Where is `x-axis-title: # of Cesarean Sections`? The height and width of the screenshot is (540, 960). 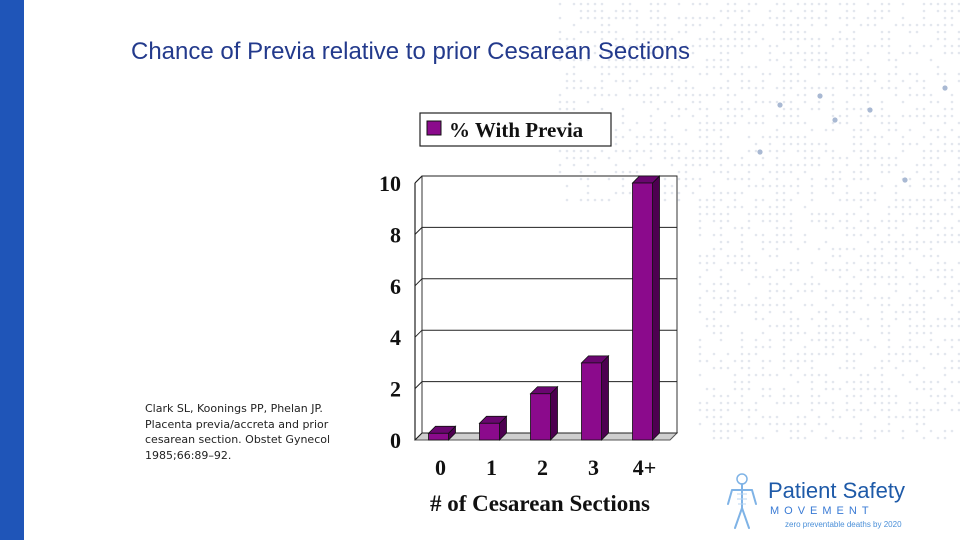 x-axis-title: # of Cesarean Sections is located at coordinates (540, 503).